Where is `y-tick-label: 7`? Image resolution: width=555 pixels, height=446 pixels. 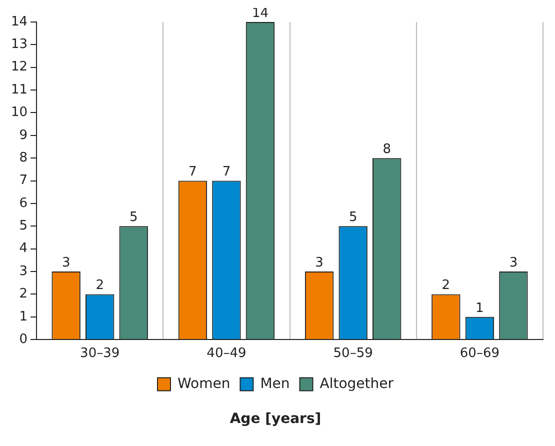 y-tick-label: 7 is located at coordinates (23, 180).